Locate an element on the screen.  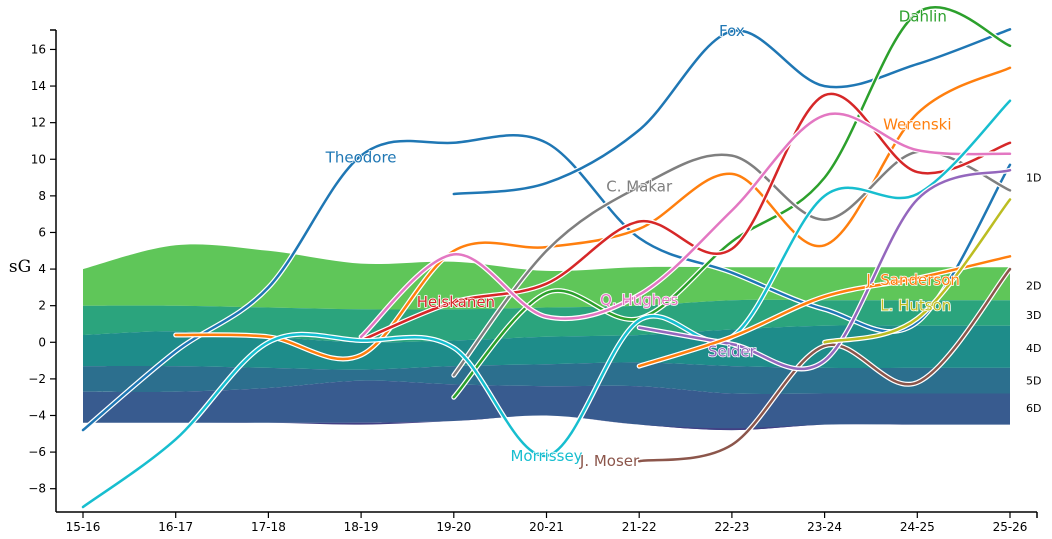
y-axis-label: sG is located at coordinates (20, 267).